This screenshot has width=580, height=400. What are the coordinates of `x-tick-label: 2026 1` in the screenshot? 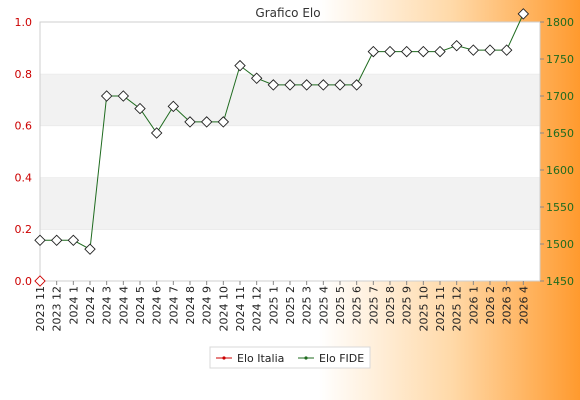 It's located at (473, 305).